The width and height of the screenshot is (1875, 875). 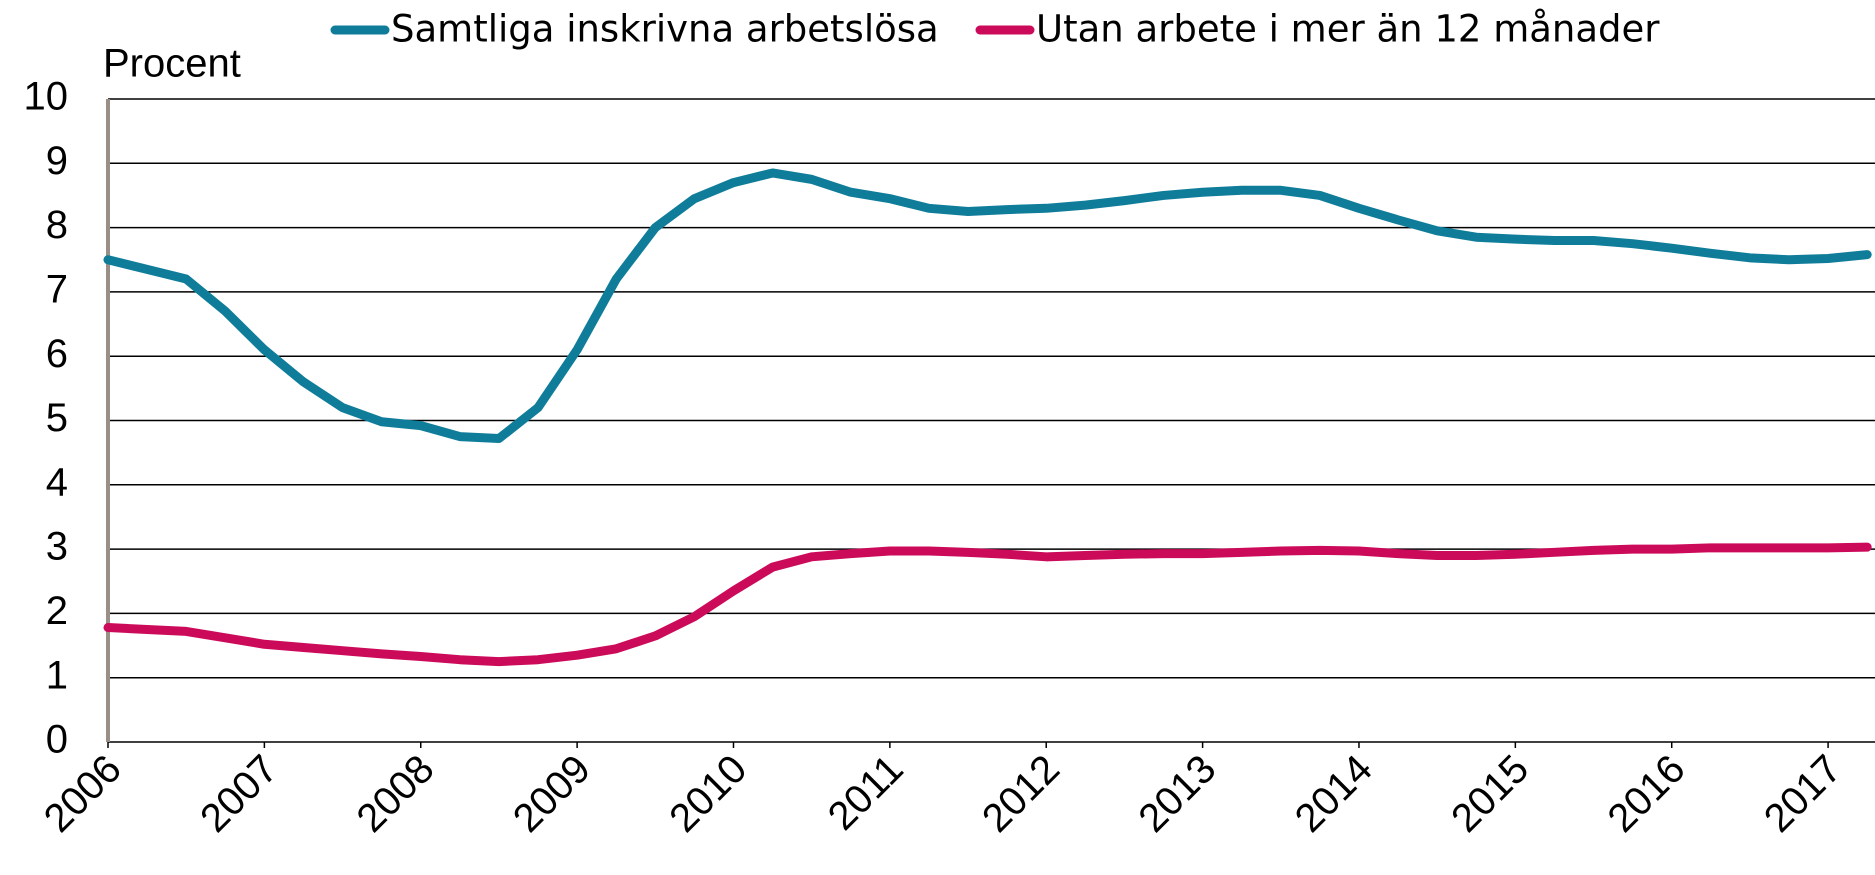 I want to click on y-tick-label: 1, so click(x=57, y=675).